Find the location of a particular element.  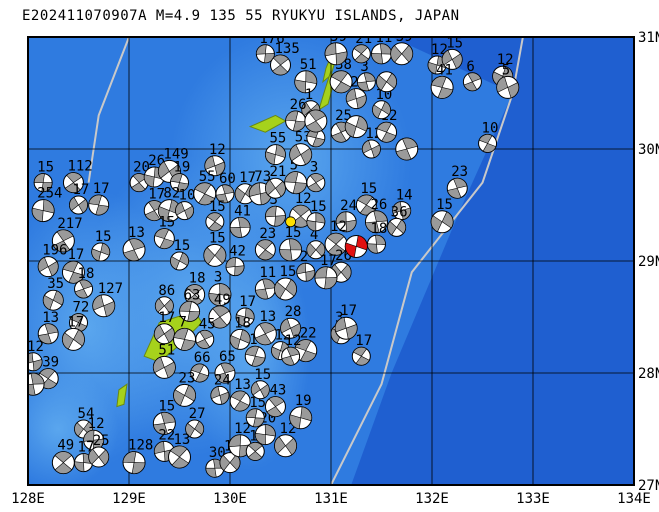

mechanism-depth-label: 36 is located at coordinates (399, 212).